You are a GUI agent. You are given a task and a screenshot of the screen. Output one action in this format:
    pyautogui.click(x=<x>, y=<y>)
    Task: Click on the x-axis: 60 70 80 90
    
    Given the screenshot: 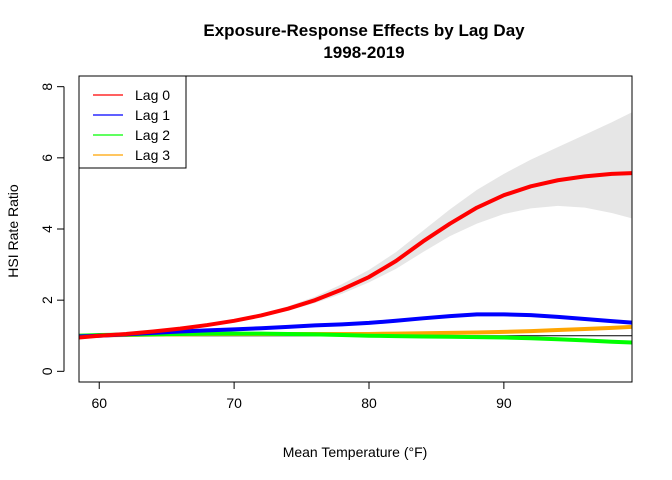 What is the action you would take?
    pyautogui.click(x=301, y=396)
    